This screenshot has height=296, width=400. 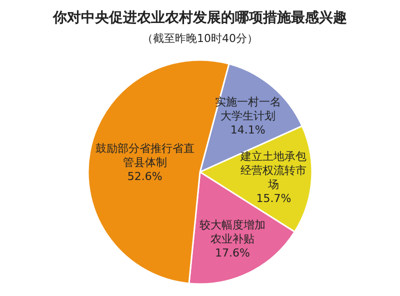 I want to click on data-label: 14.1%, so click(x=248, y=130).